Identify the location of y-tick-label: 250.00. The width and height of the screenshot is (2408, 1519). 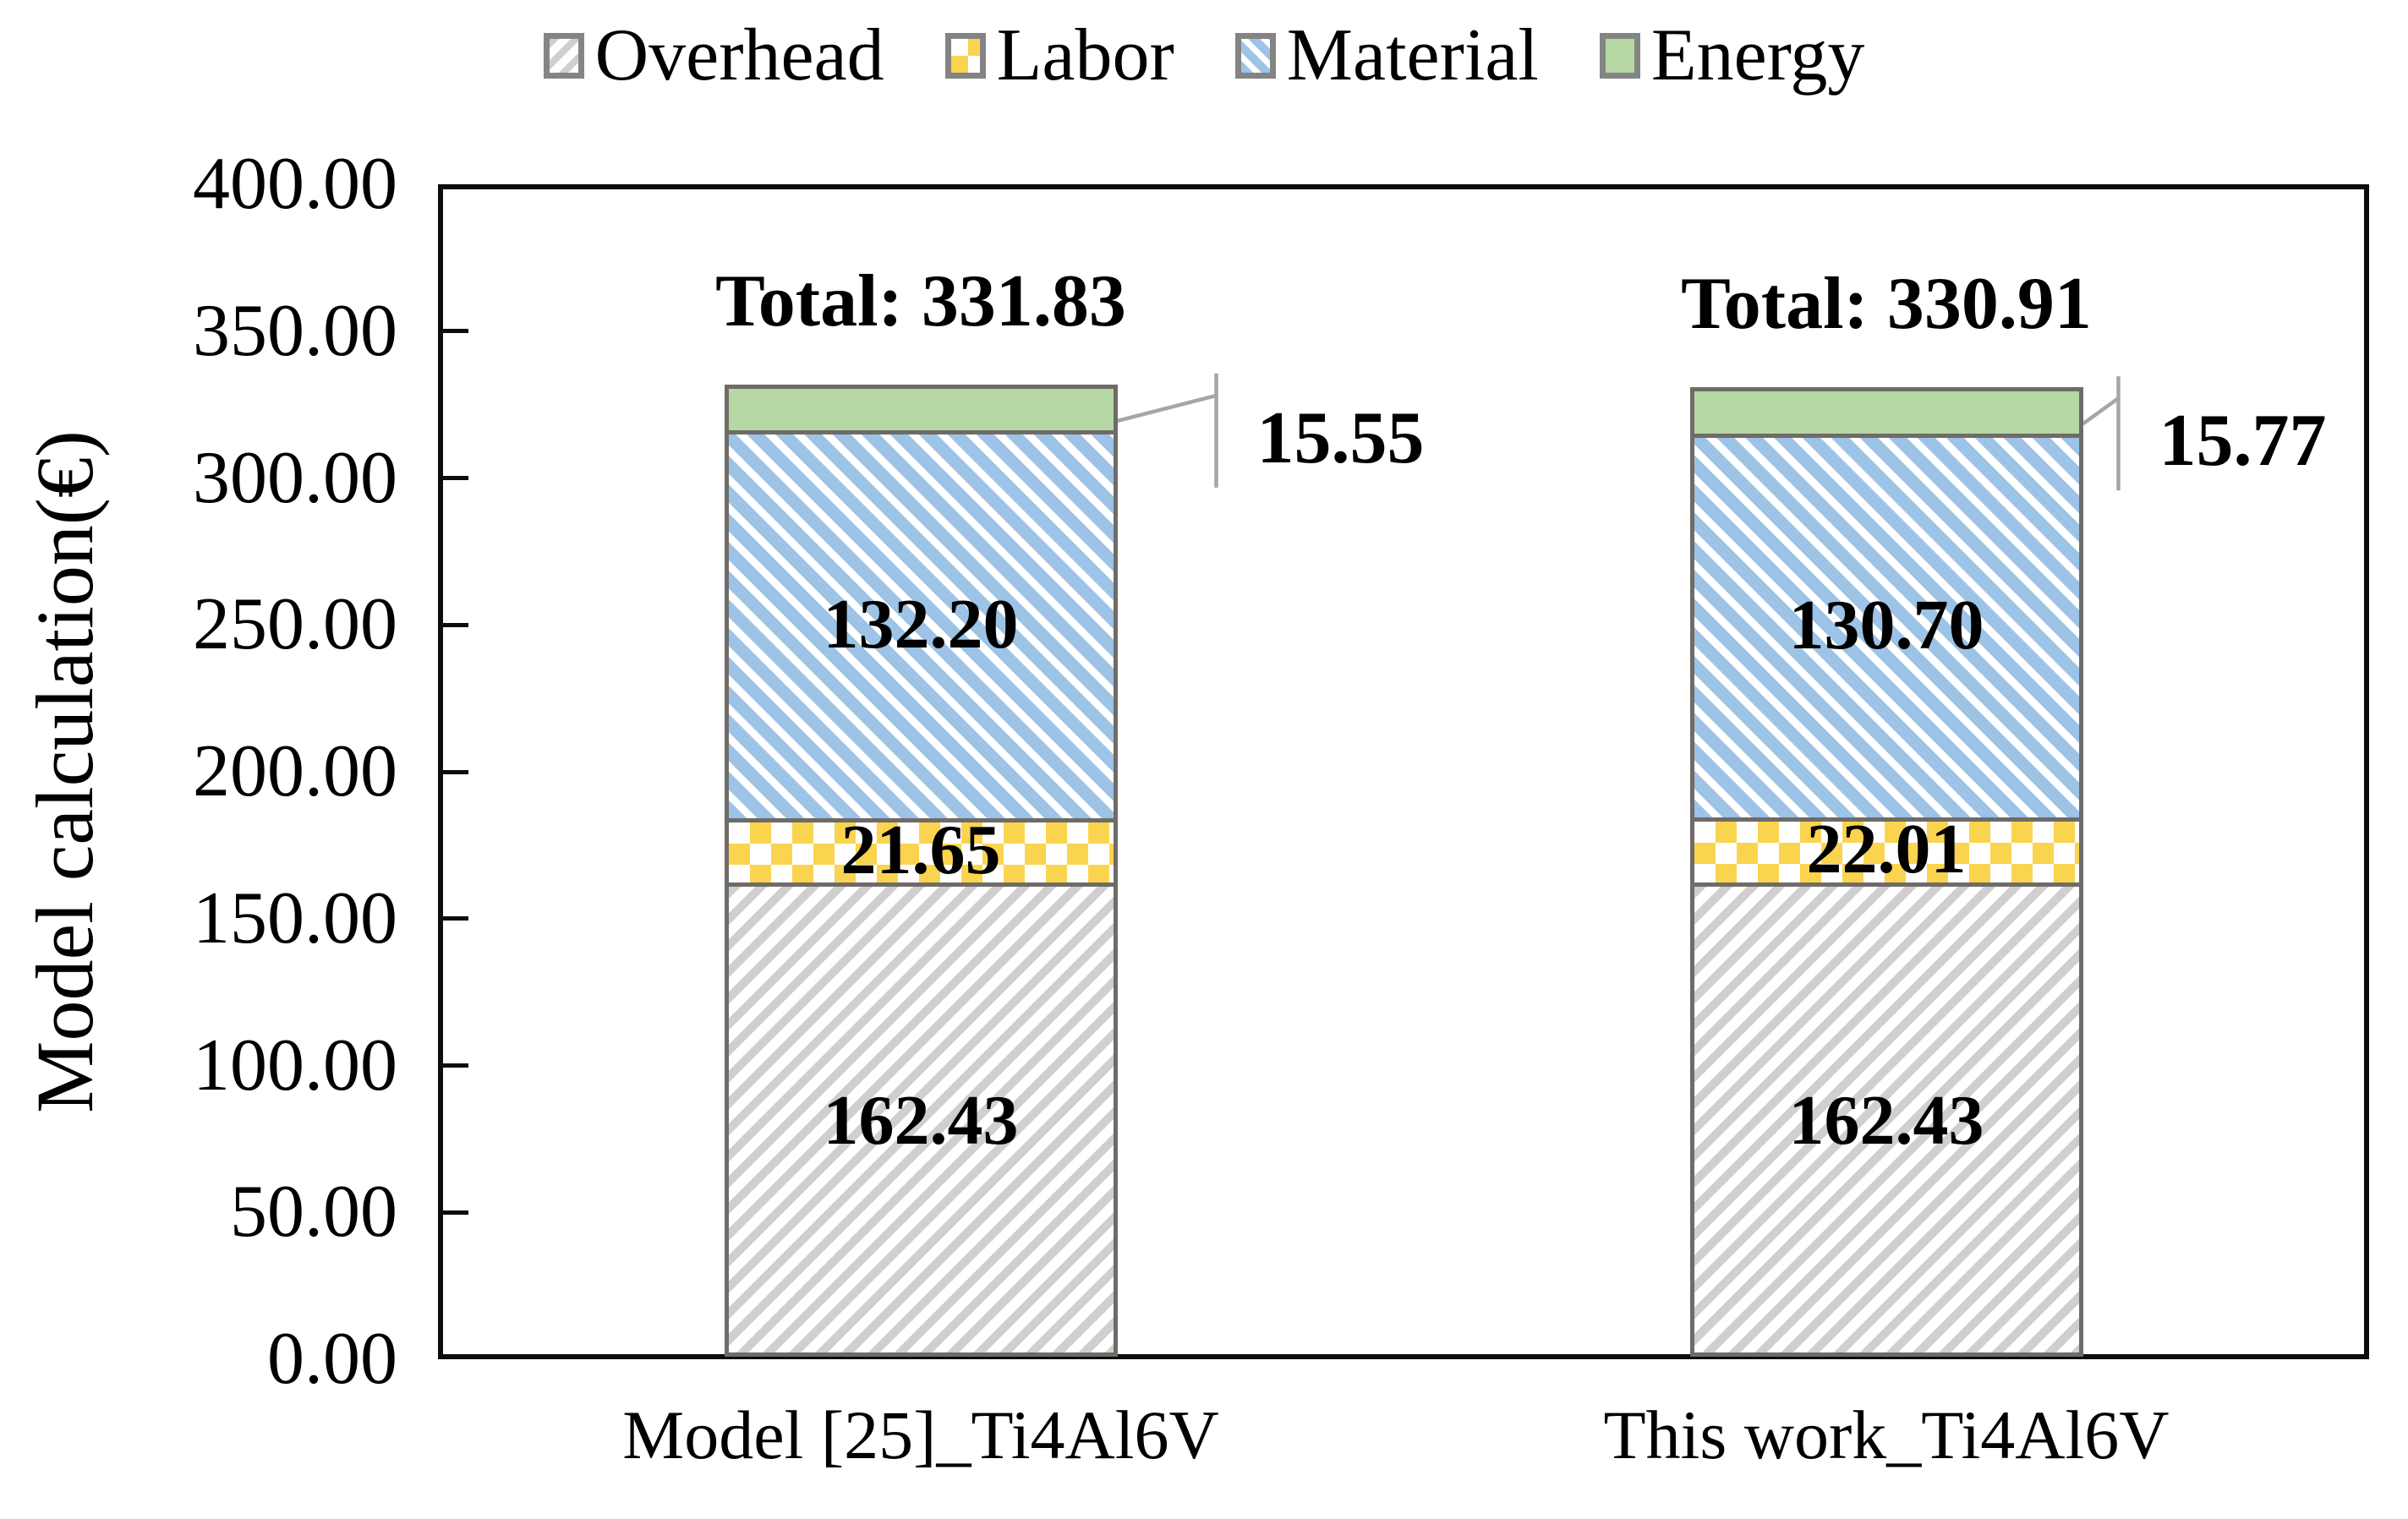
(295, 625).